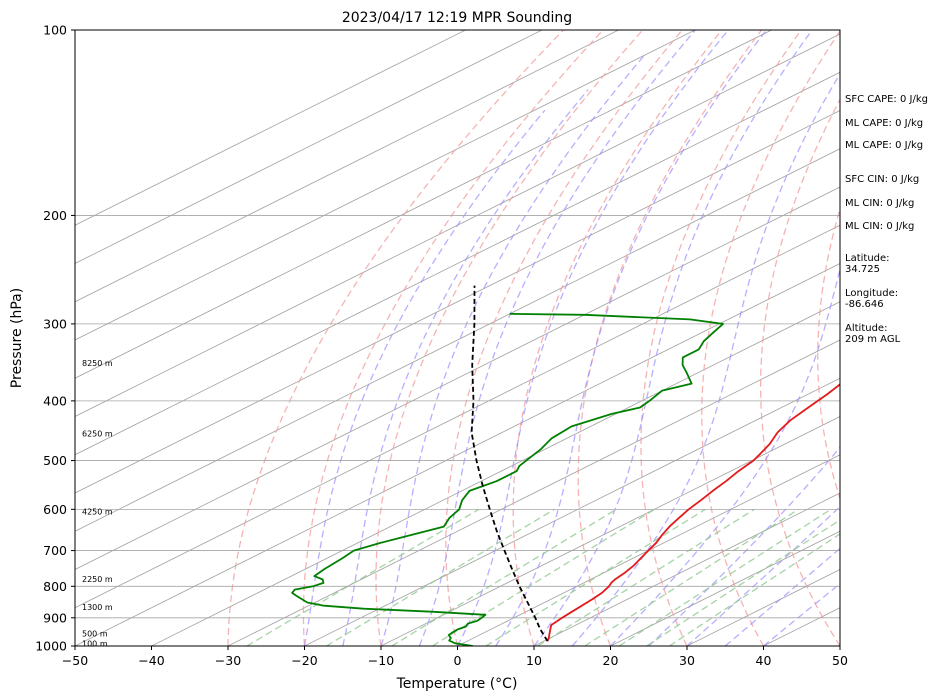 The width and height of the screenshot is (947, 700). I want to click on parcel-profile-line, so click(509, 463).